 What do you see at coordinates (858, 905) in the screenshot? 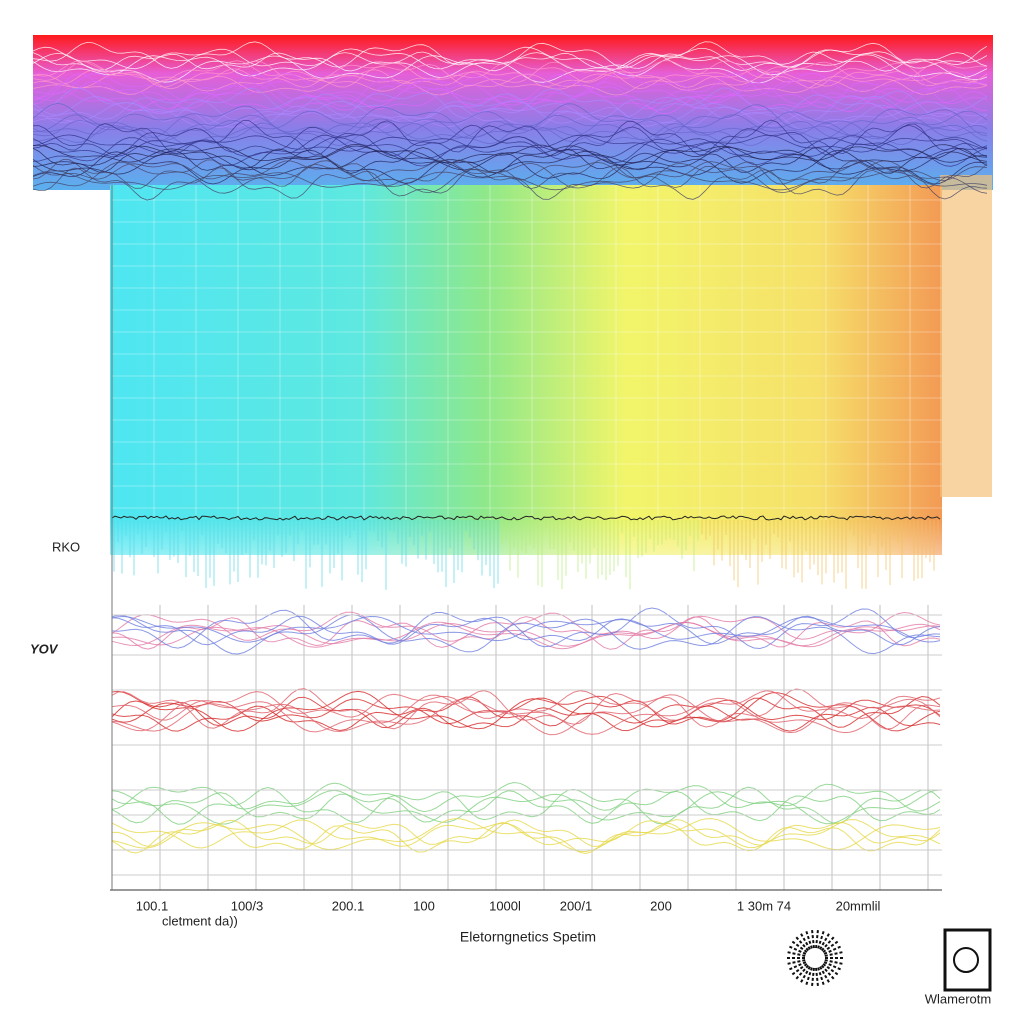
I see `x-tick-label: 20mmlil` at bounding box center [858, 905].